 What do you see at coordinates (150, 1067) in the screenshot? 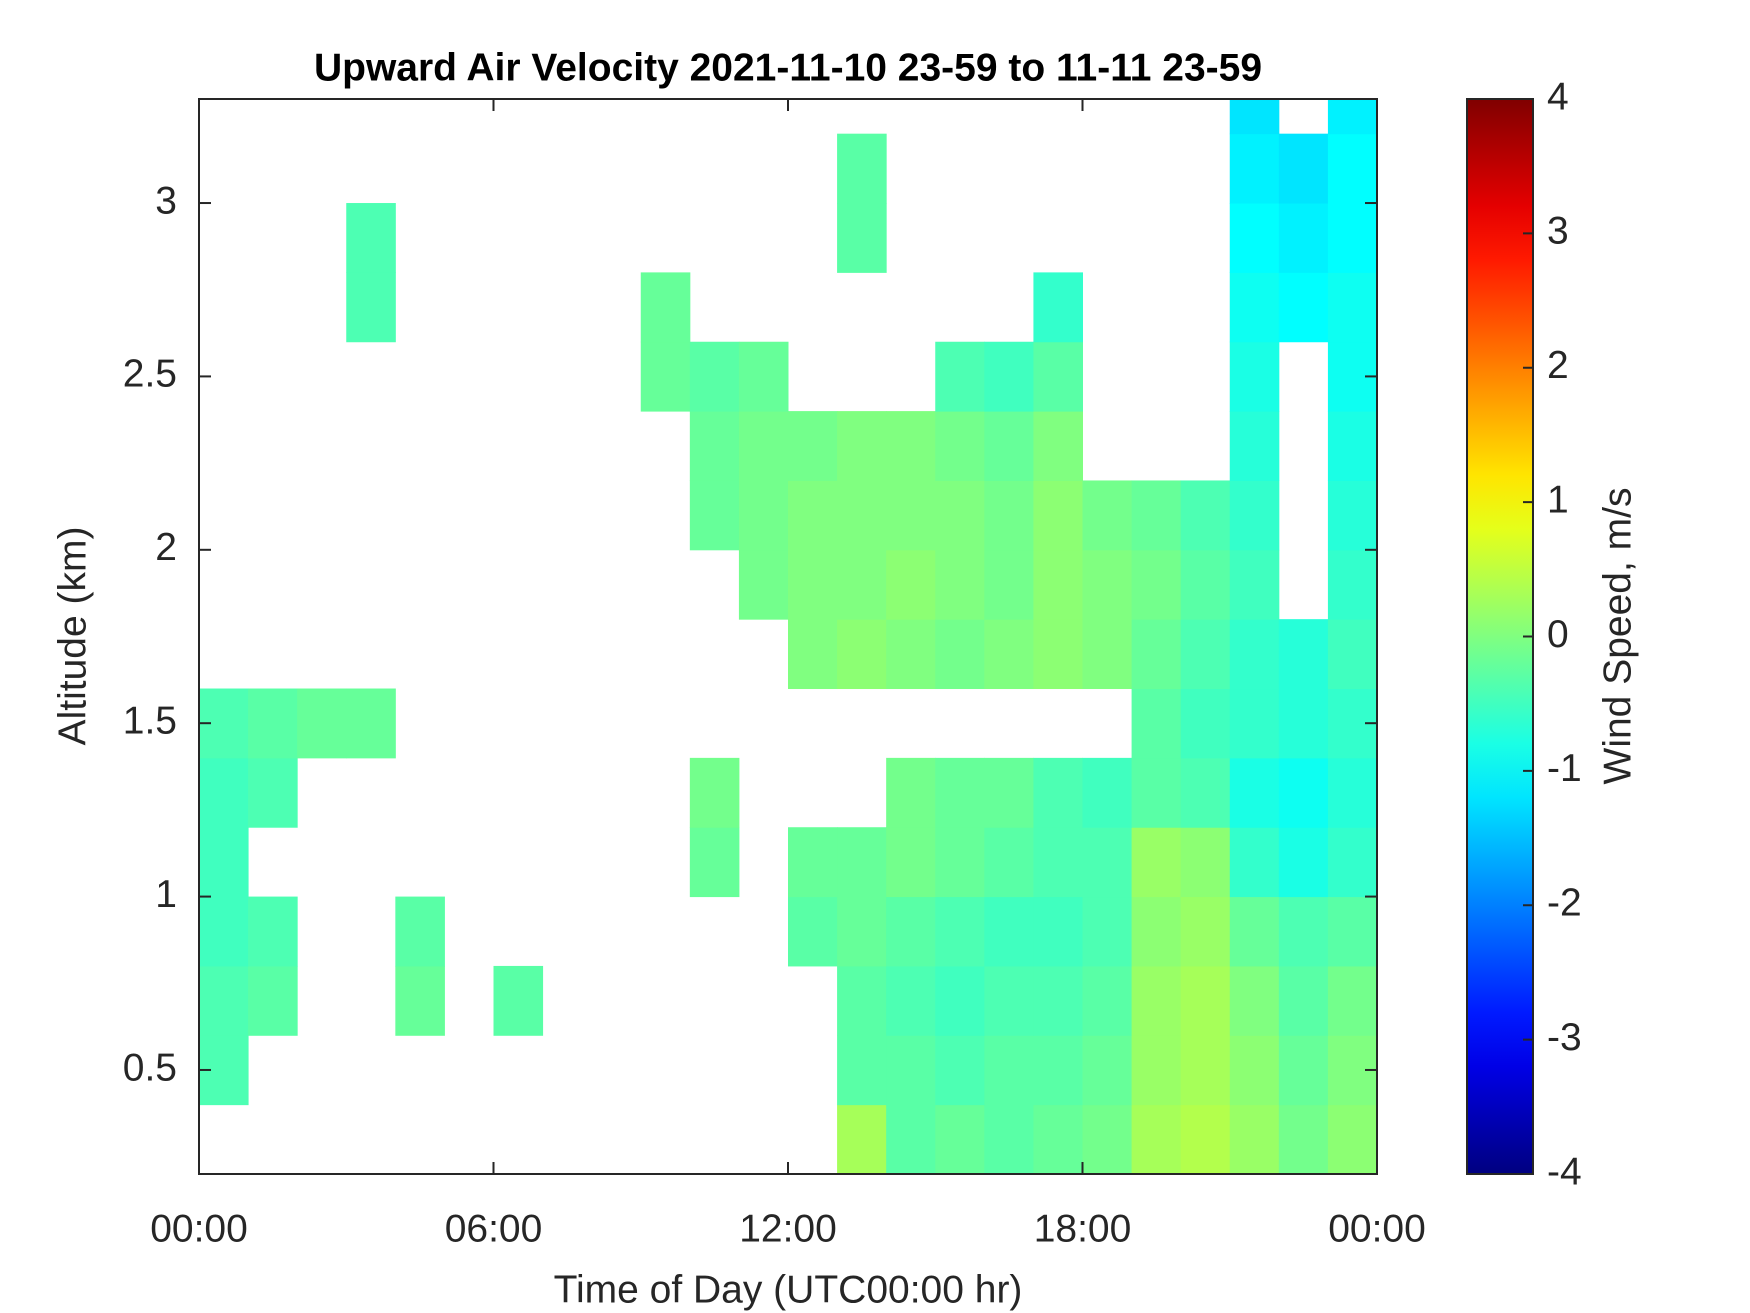
I see `y-tick-label: 0.5` at bounding box center [150, 1067].